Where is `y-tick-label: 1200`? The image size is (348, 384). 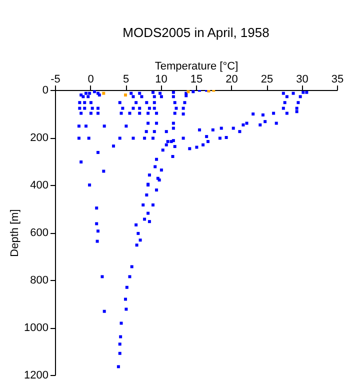
y-tick-label: 1200 is located at coordinates (36, 376).